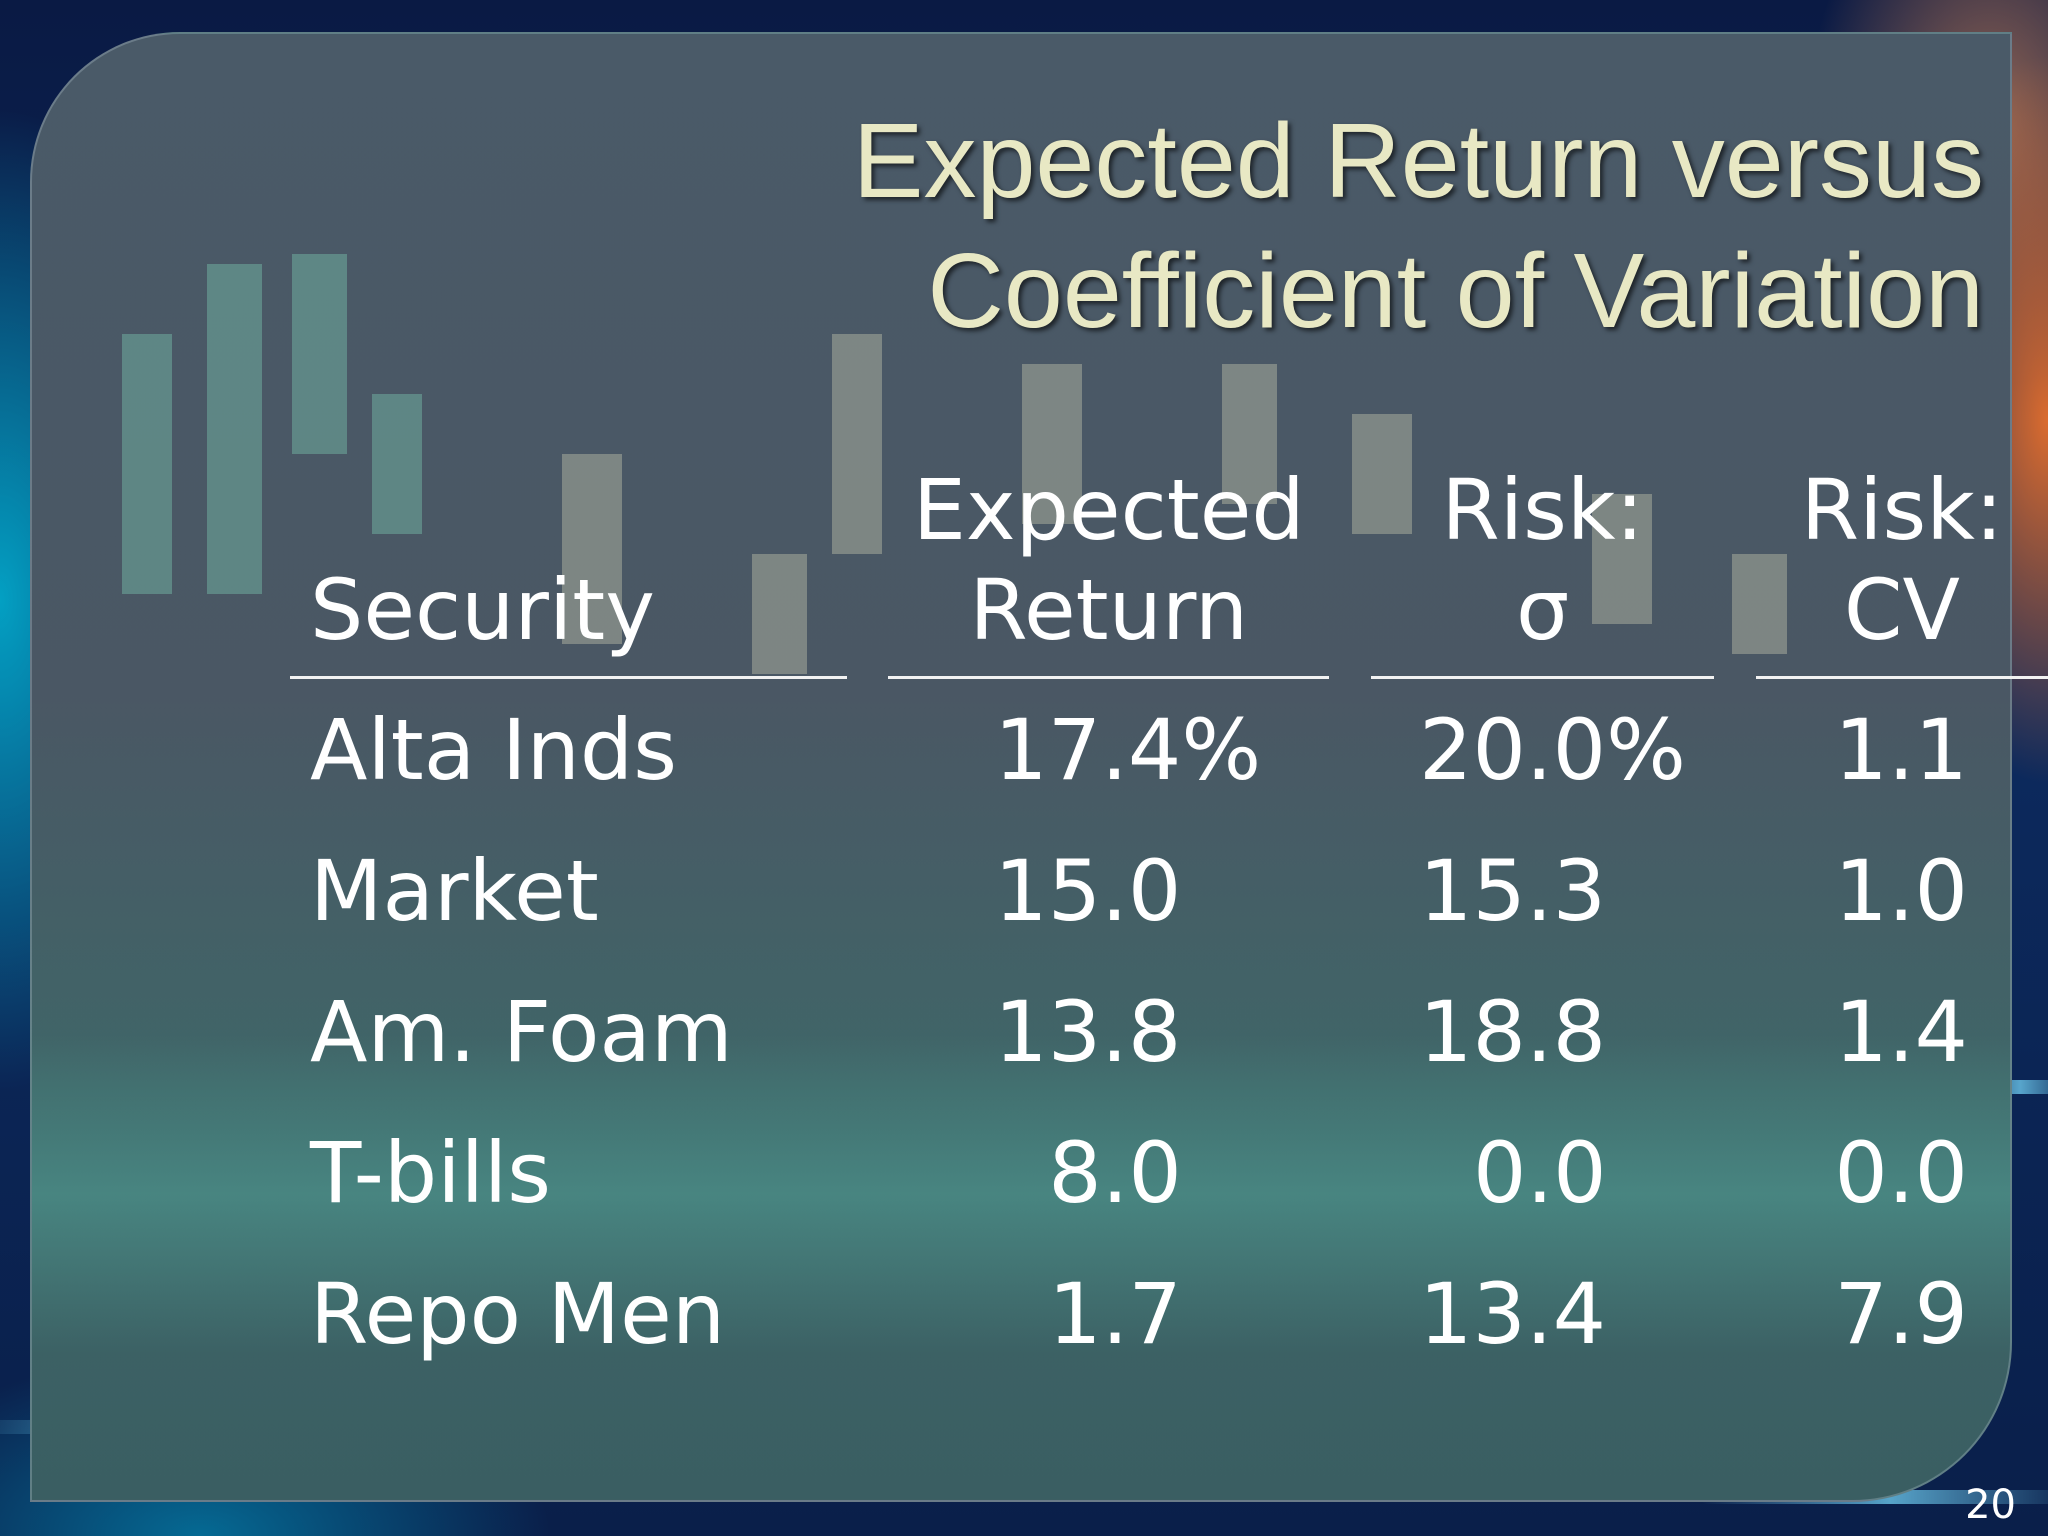 The image size is (2048, 1536). I want to click on cell-cv: 0.0, so click(1901, 1172).